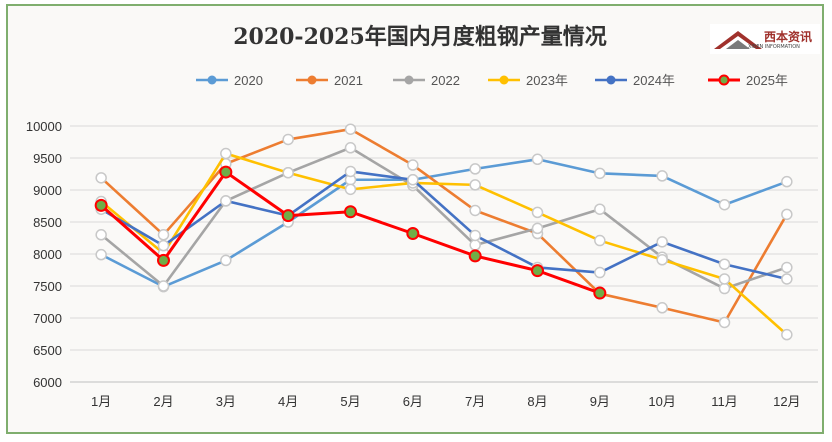 Image resolution: width=832 pixels, height=442 pixels. What do you see at coordinates (654, 80) in the screenshot?
I see `legend-label: 2024年` at bounding box center [654, 80].